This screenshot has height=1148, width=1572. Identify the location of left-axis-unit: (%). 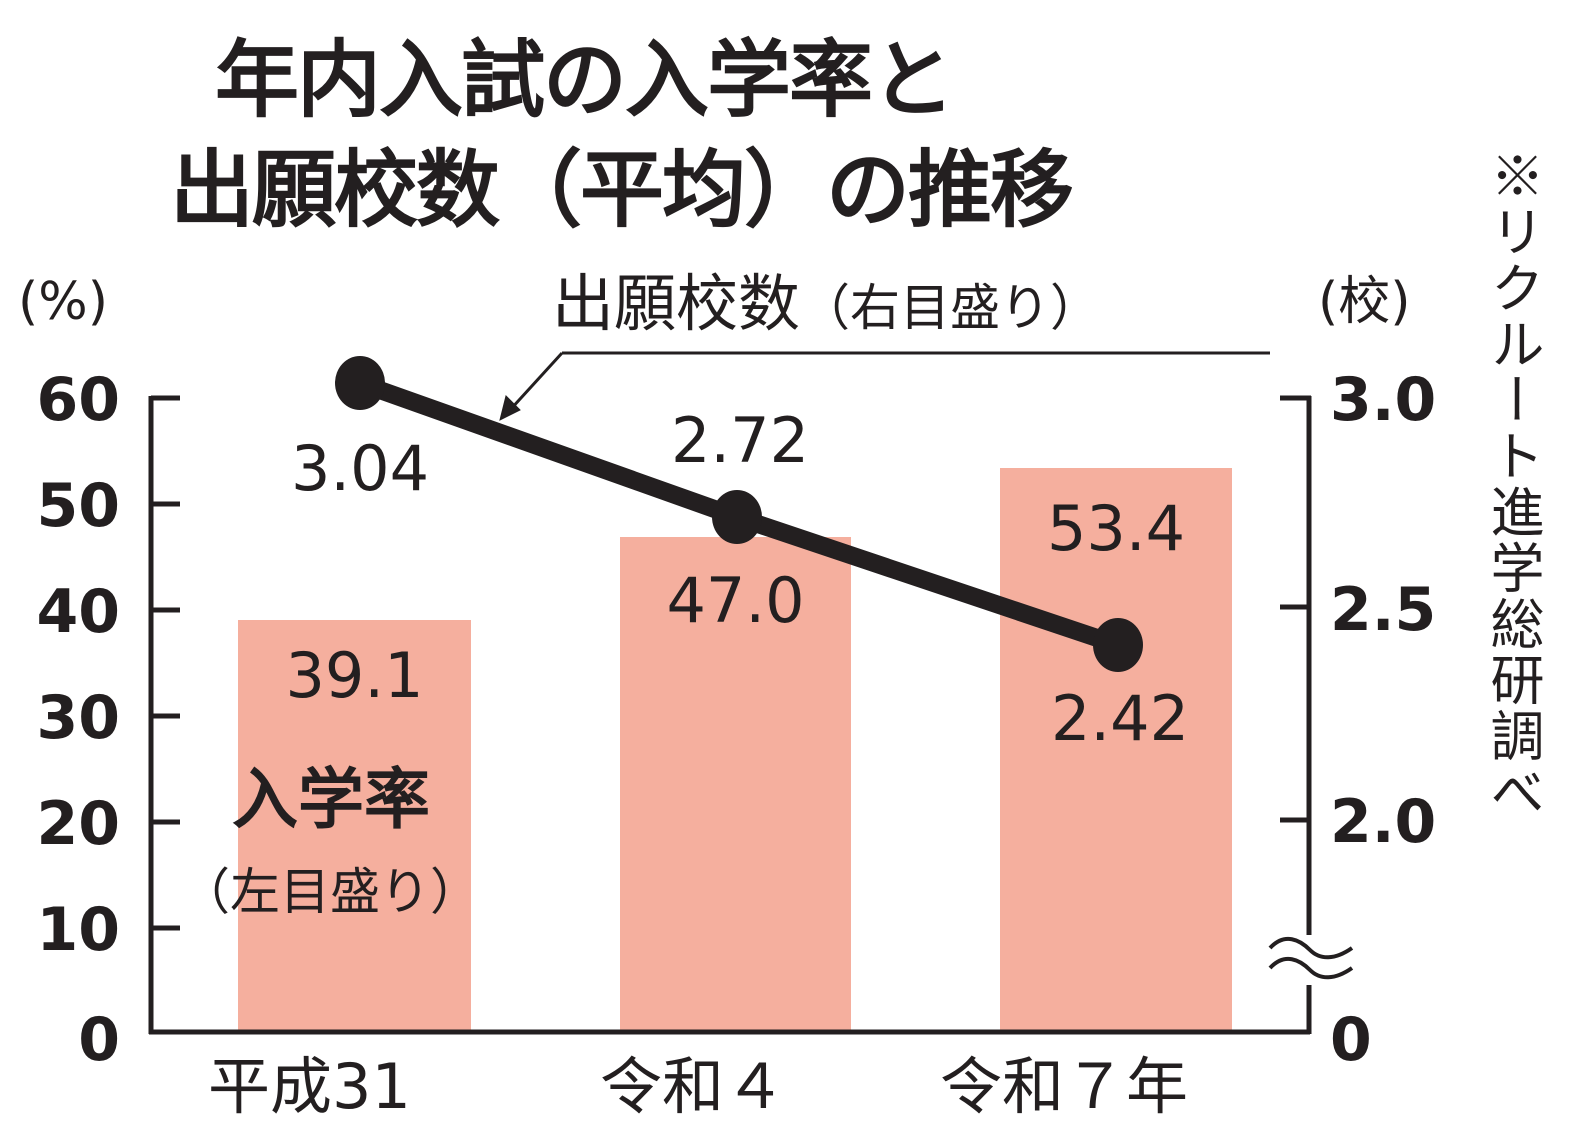
(63, 302).